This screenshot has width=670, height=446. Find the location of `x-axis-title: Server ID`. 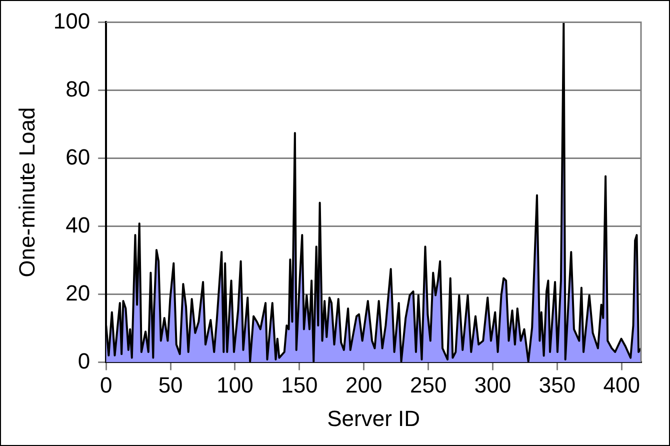

x-axis-title: Server ID is located at coordinates (373, 418).